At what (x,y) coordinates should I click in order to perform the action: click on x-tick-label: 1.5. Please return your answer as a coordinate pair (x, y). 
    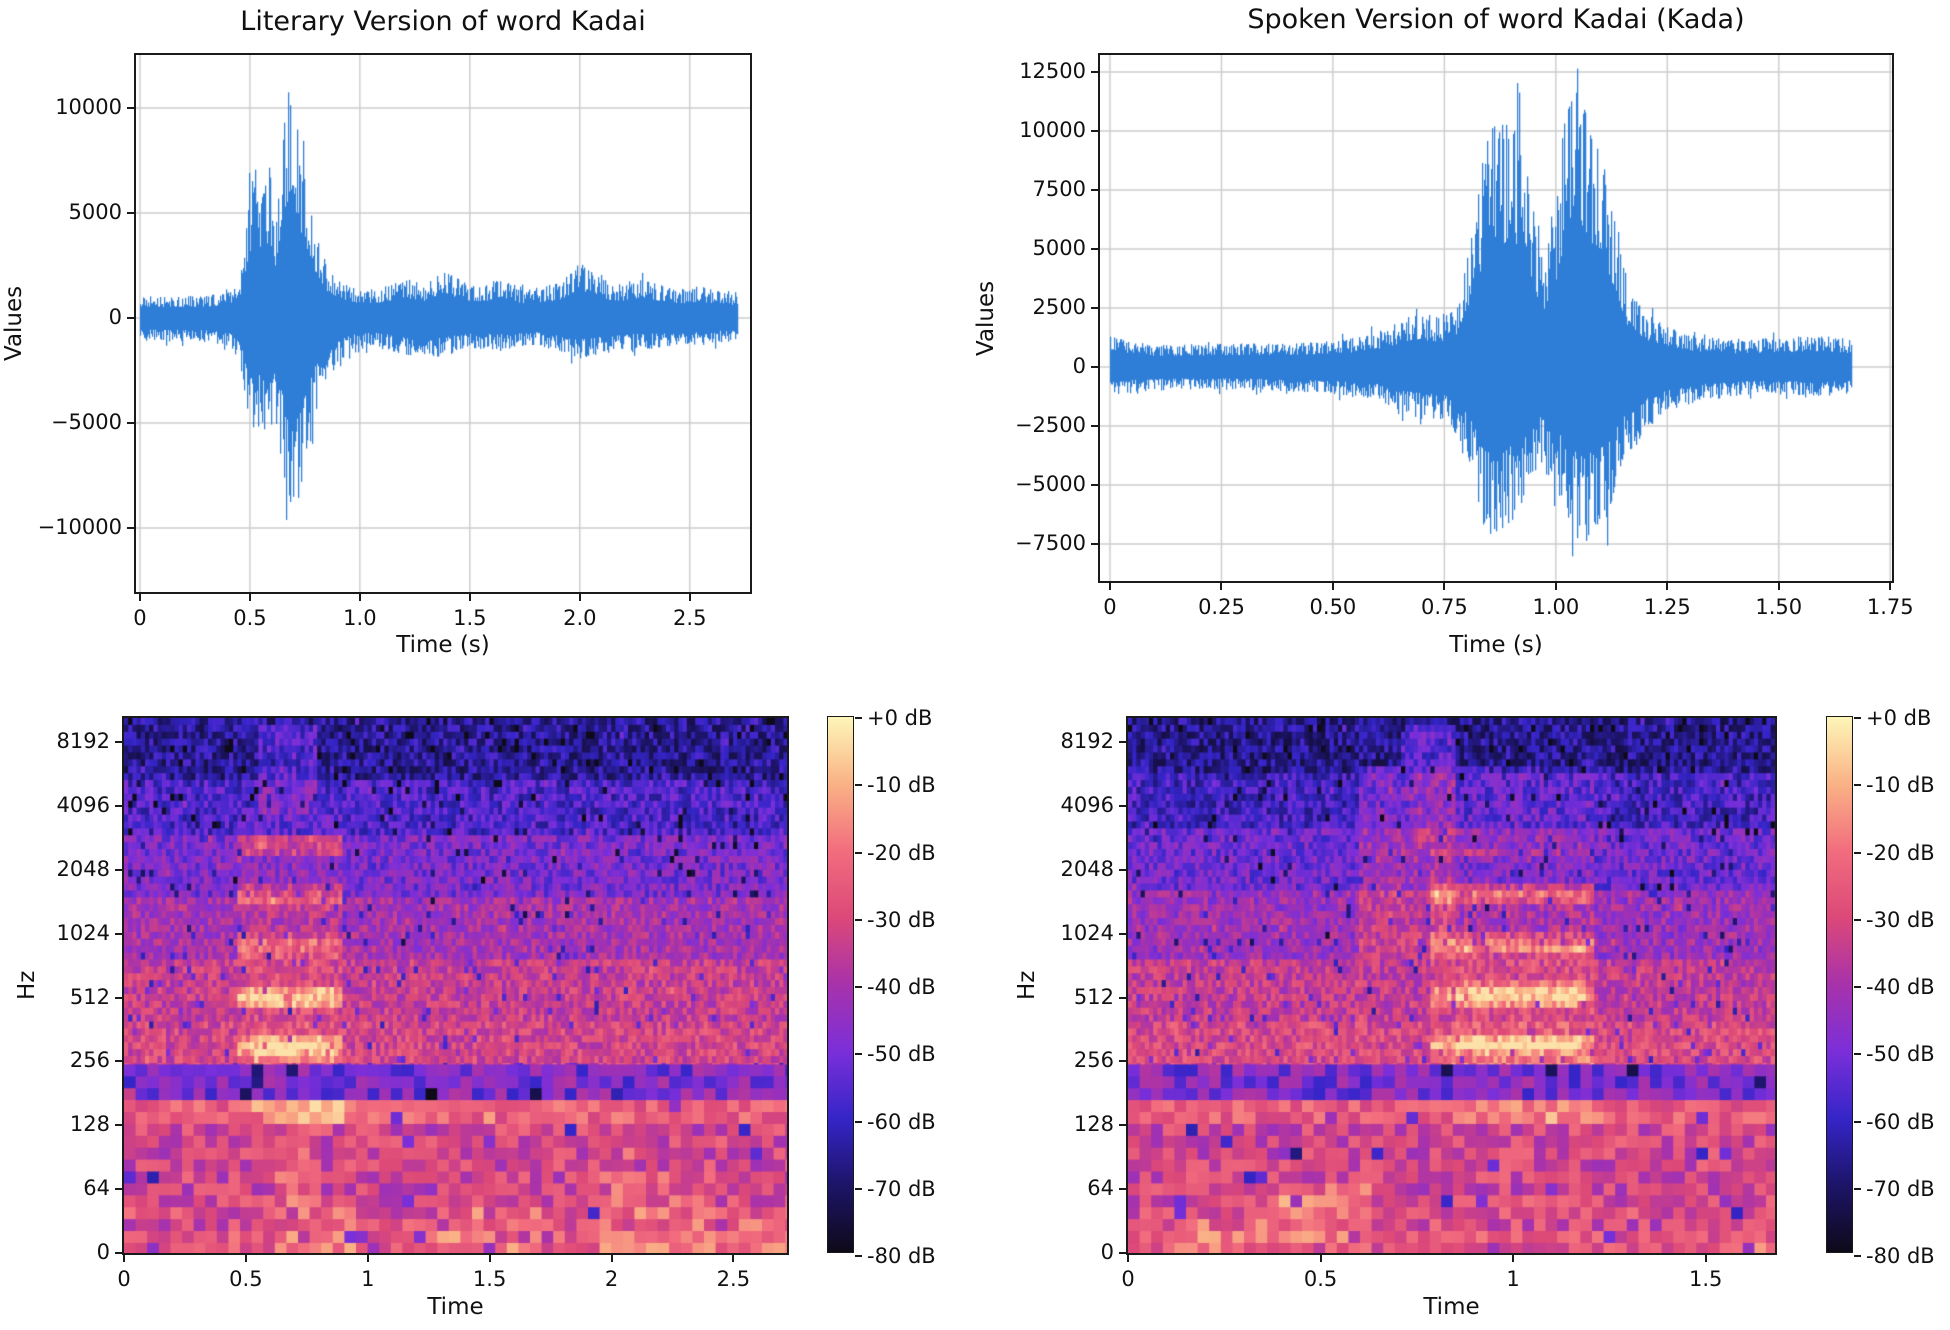
    Looking at the image, I should click on (470, 618).